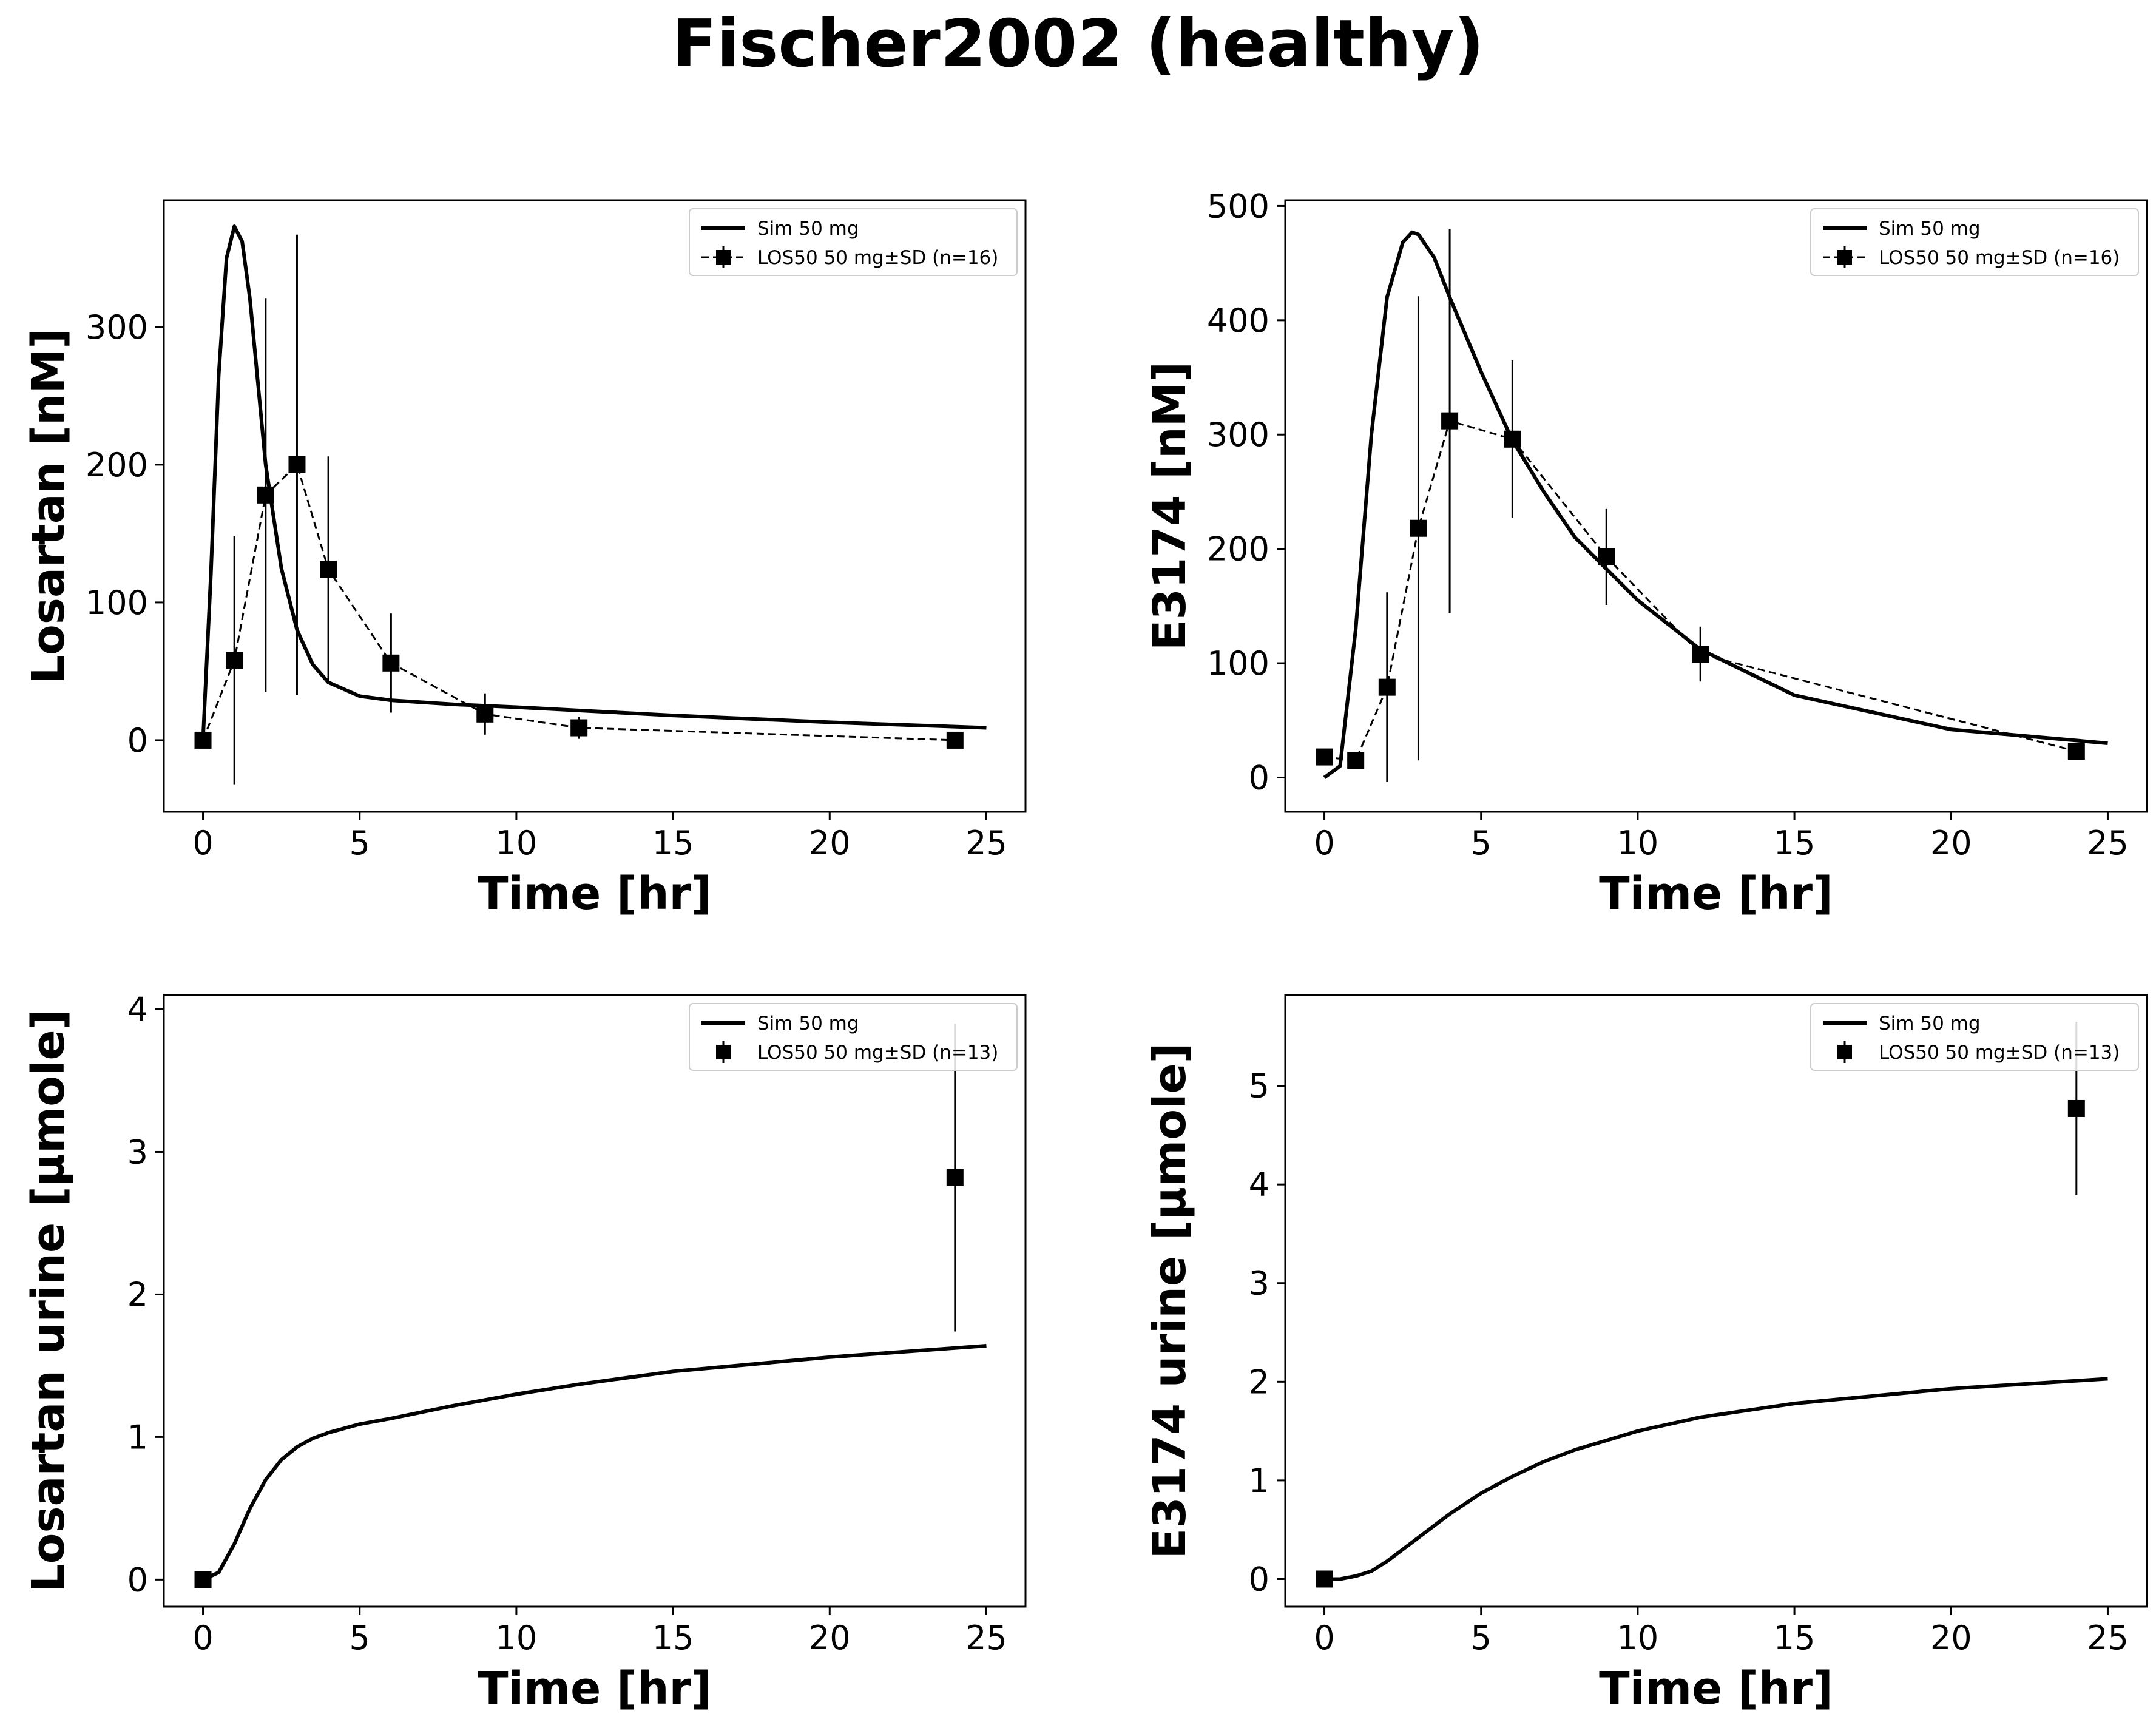  Describe the element at coordinates (48, 506) in the screenshot. I see `y-axis-label: Losartan [nM]` at that location.